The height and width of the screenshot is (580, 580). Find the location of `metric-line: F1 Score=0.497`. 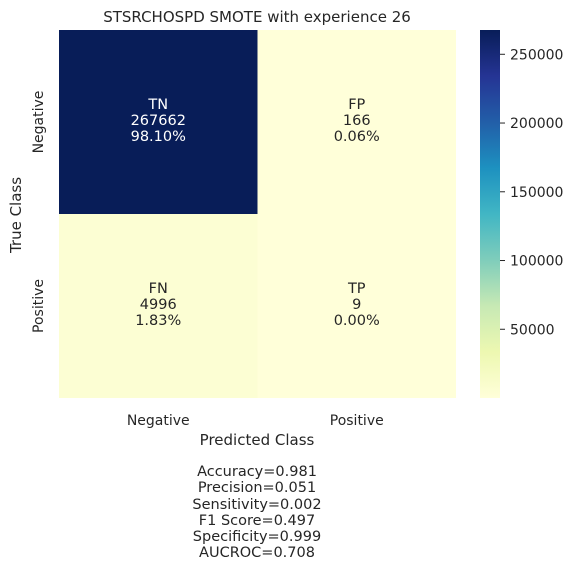

metric-line: F1 Score=0.497 is located at coordinates (257, 520).